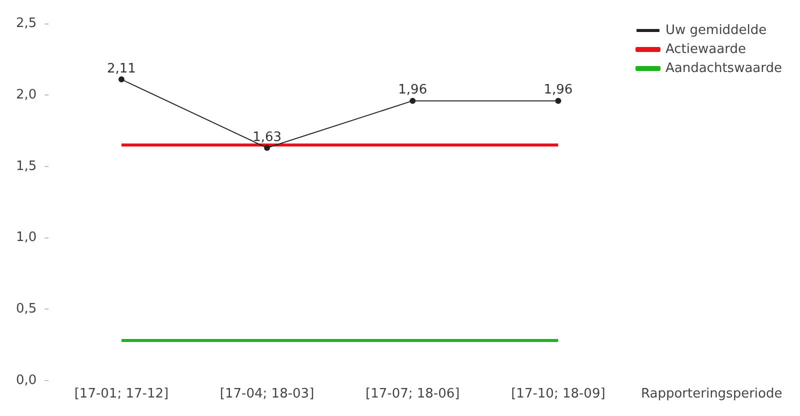  Describe the element at coordinates (26, 94) in the screenshot. I see `y-tick-label: 2,0` at that location.